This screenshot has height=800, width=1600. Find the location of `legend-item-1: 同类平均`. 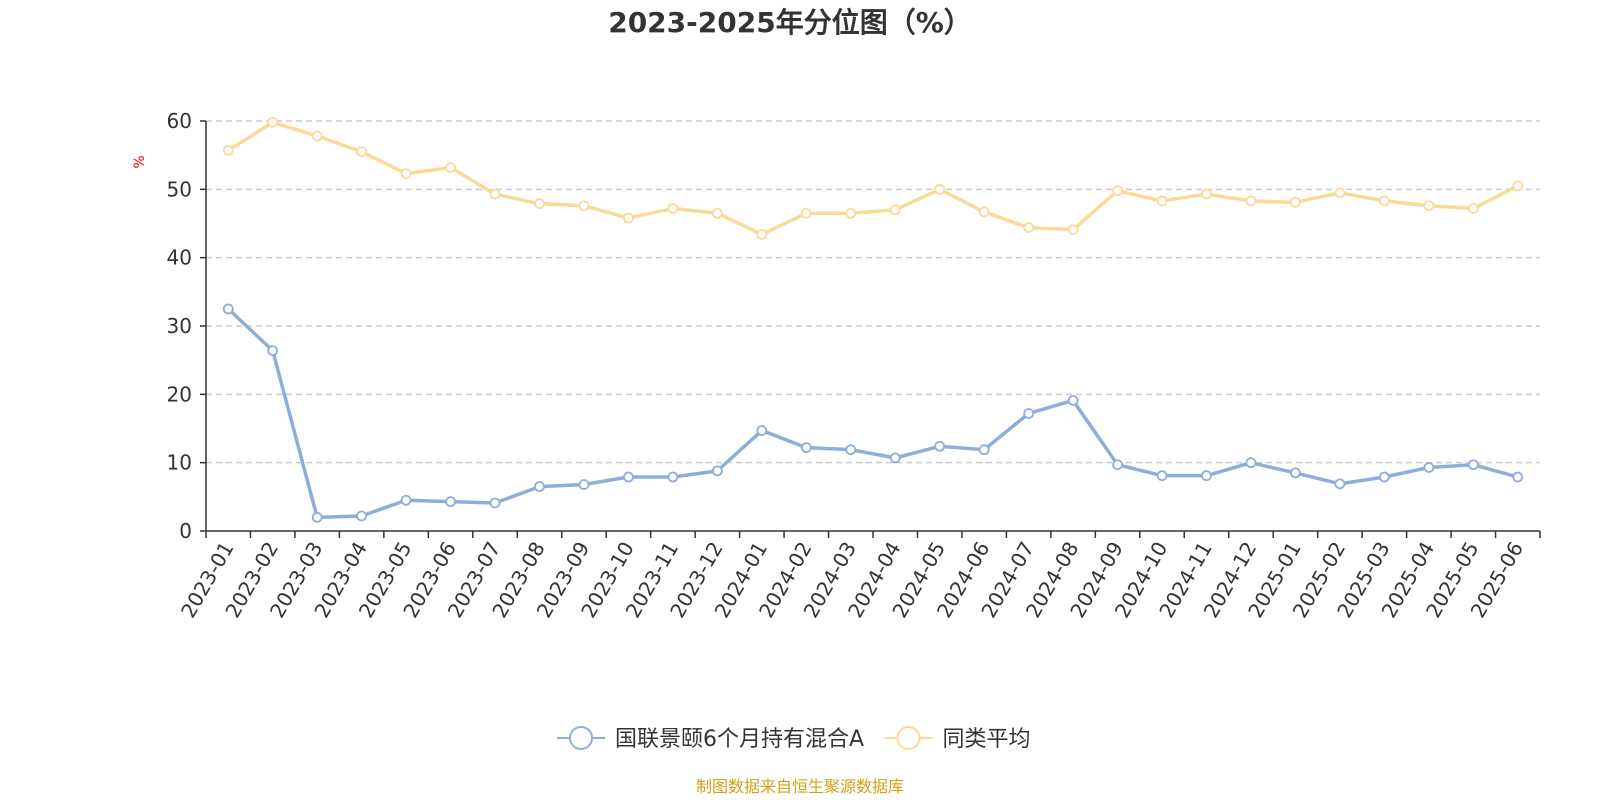

legend-item-1: 同类平均 is located at coordinates (957, 739).